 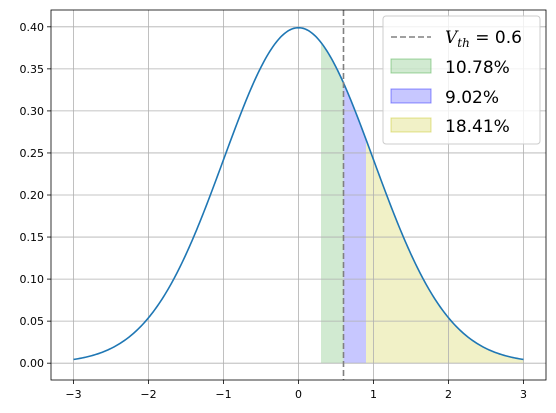 What do you see at coordinates (32, 111) in the screenshot?
I see `y-tick-label: 0.30` at bounding box center [32, 111].